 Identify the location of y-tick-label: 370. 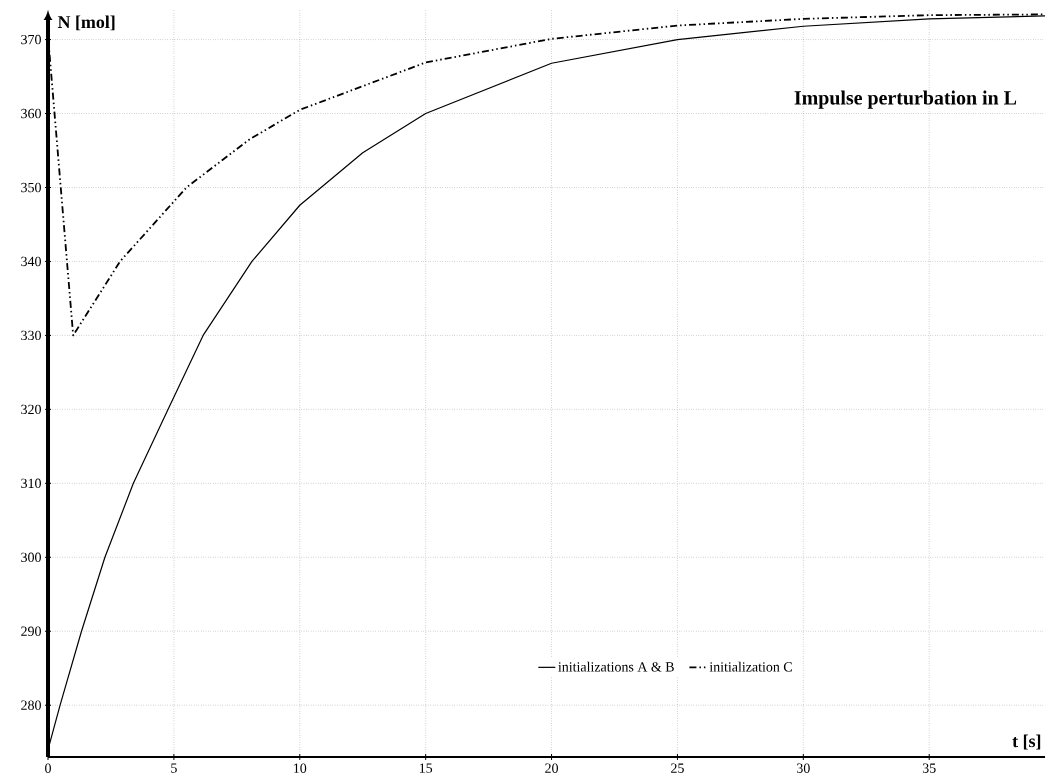
(31, 39).